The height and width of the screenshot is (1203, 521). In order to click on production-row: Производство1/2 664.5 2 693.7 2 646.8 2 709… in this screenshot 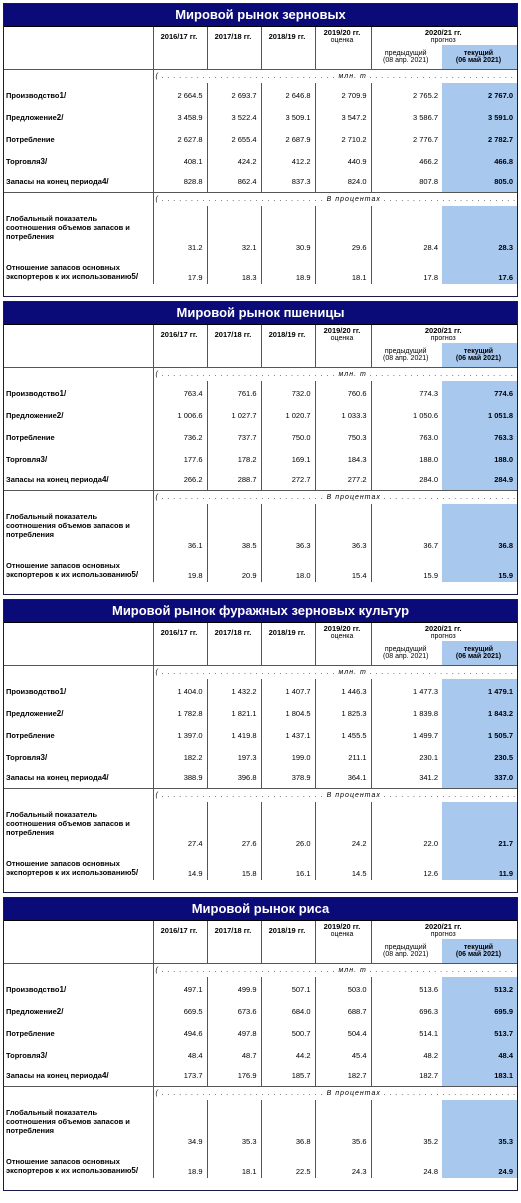, I will do `click(260, 95)`.